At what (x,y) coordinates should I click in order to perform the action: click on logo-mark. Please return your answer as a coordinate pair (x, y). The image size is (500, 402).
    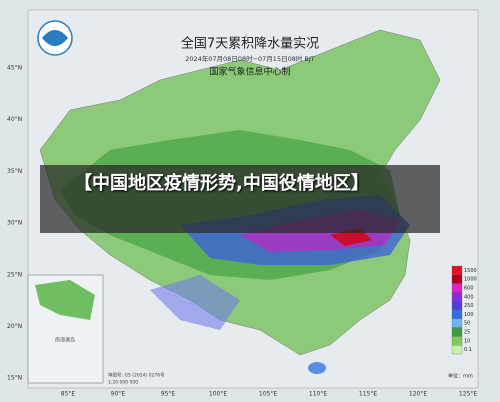
    Looking at the image, I should click on (55, 38).